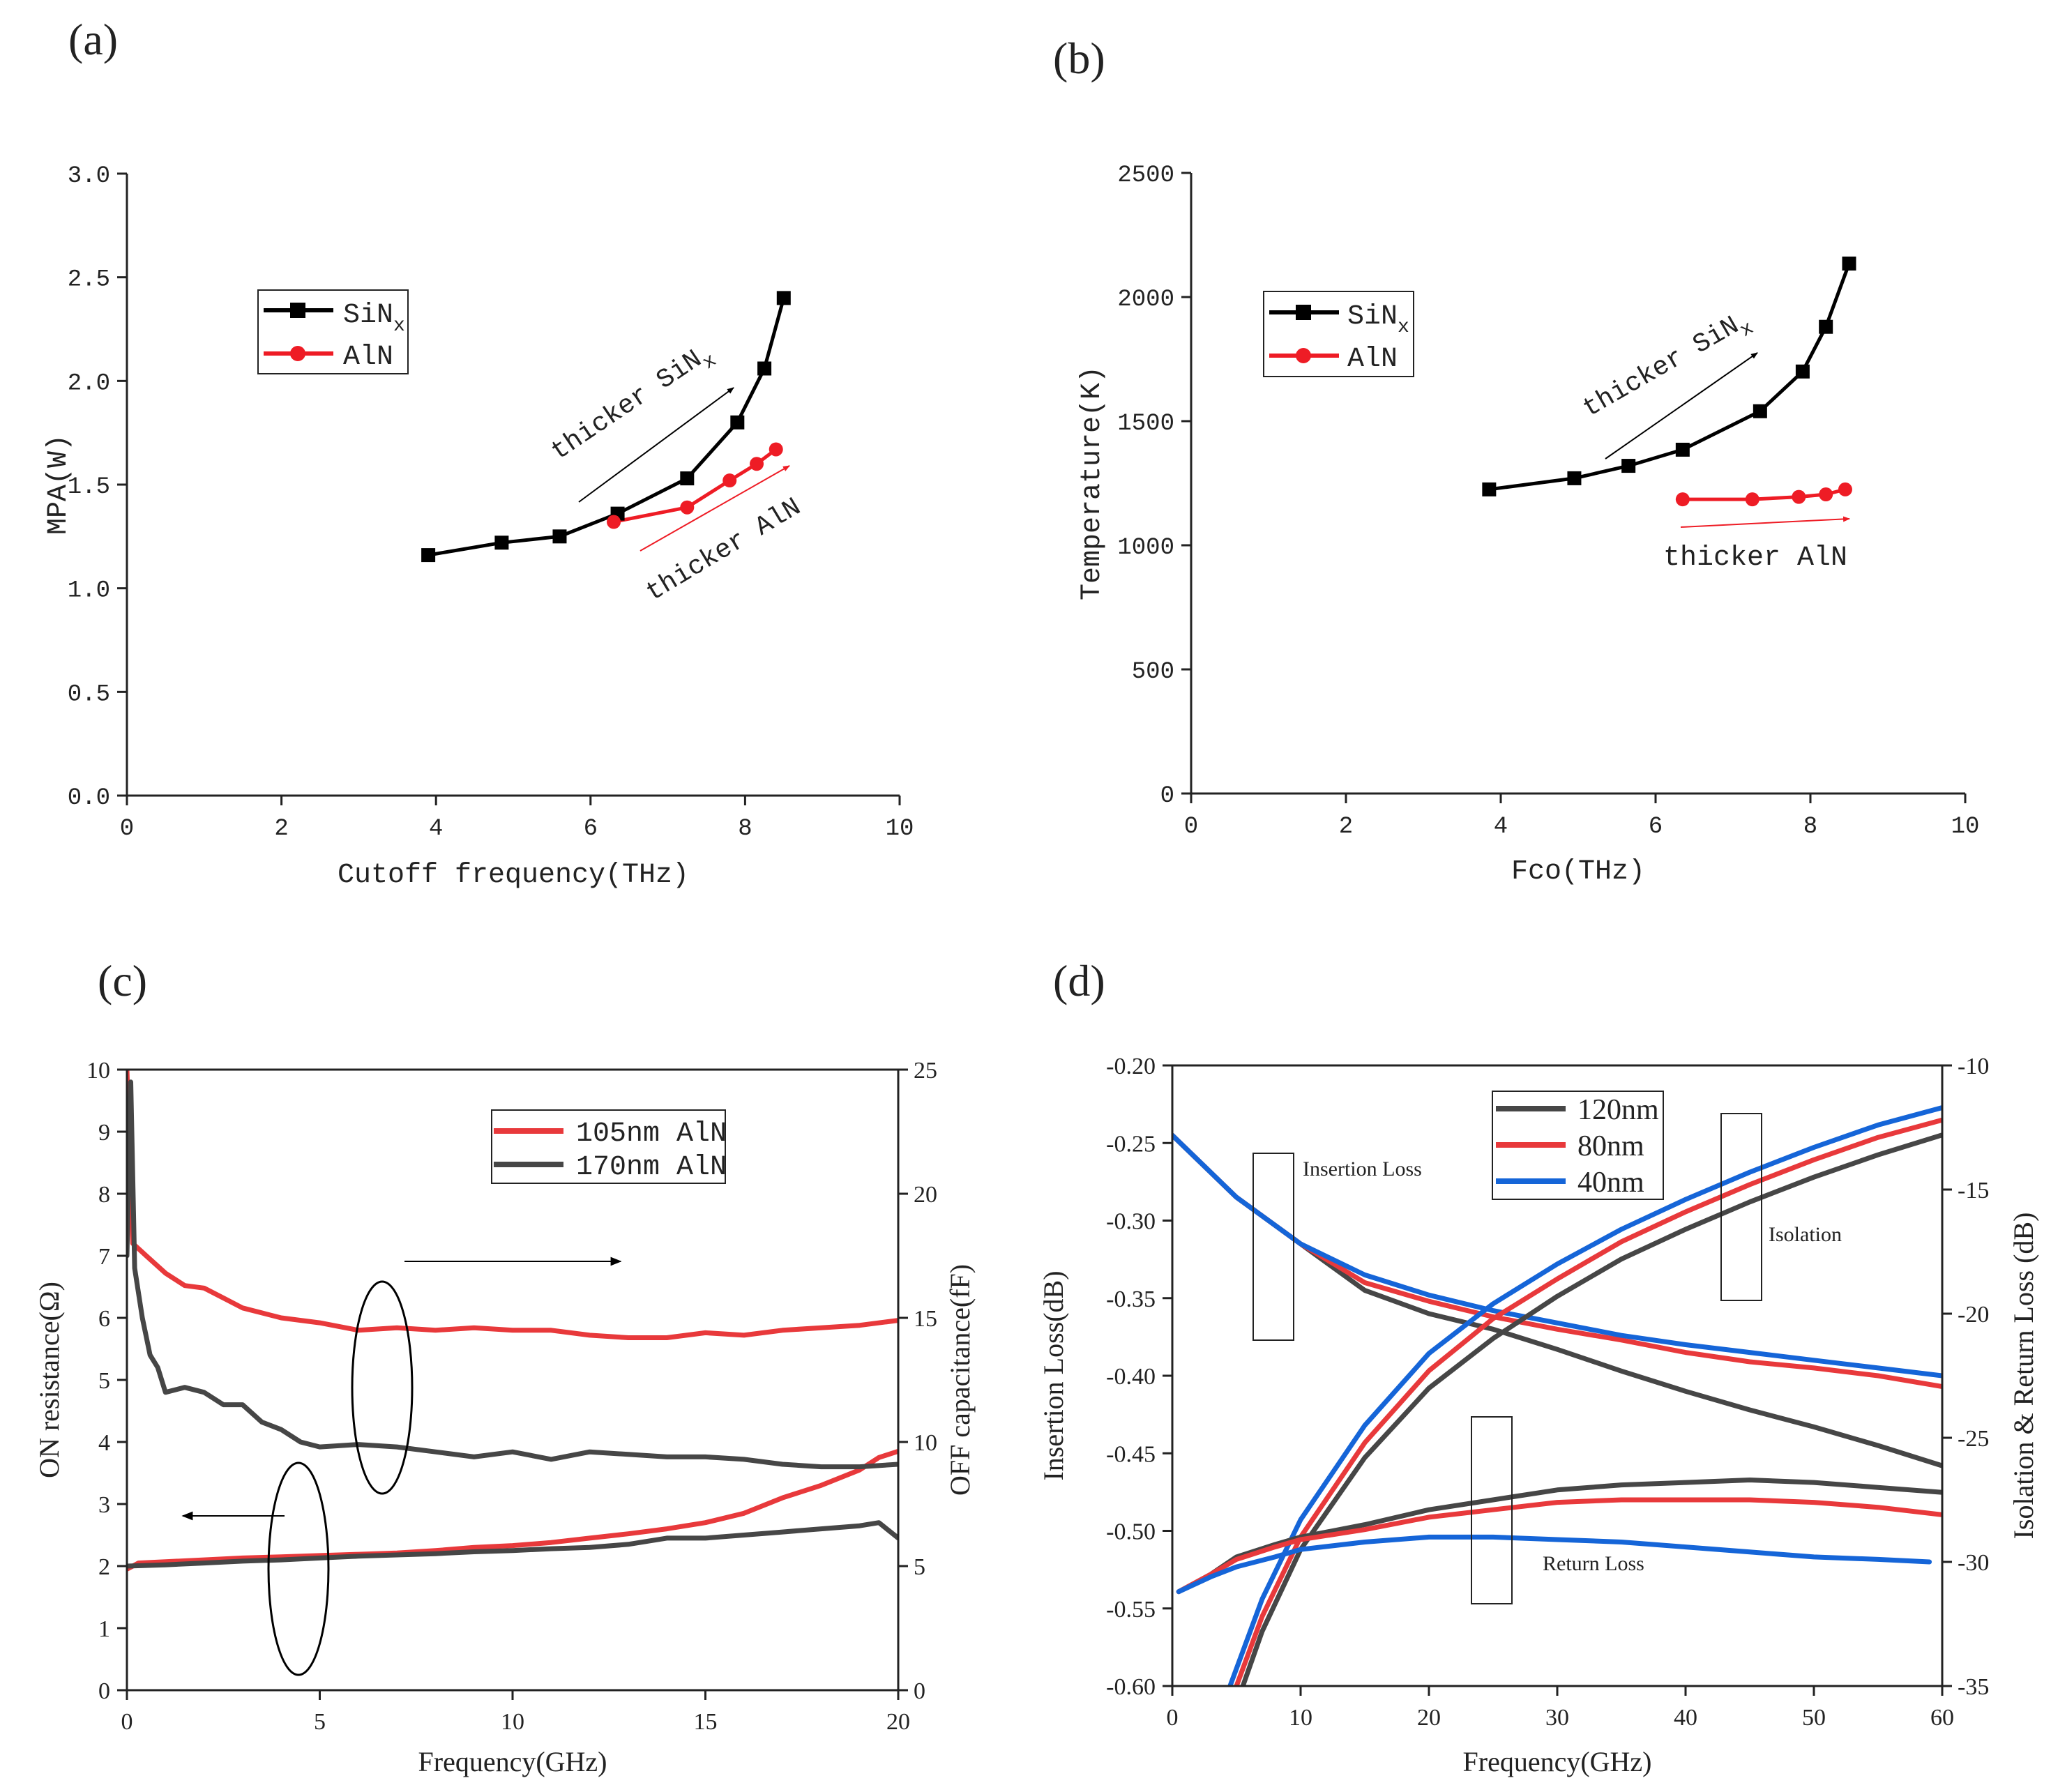 This screenshot has width=2051, height=1792. What do you see at coordinates (1973, 1066) in the screenshot?
I see `y2-tick-label-d: -10` at bounding box center [1973, 1066].